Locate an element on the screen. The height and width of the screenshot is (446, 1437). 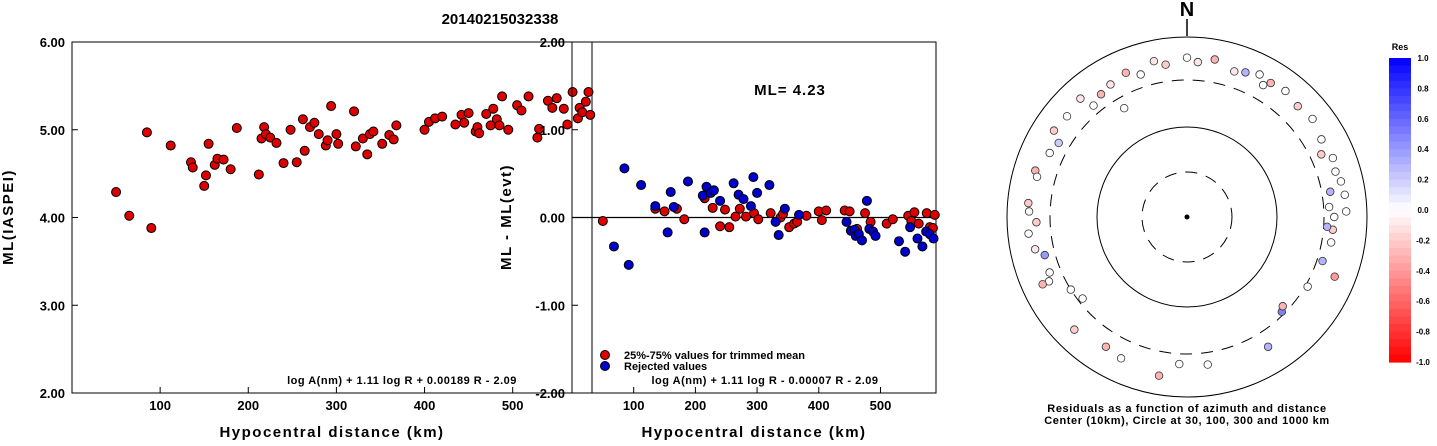
colorbar-title: Res is located at coordinates (1400, 47).